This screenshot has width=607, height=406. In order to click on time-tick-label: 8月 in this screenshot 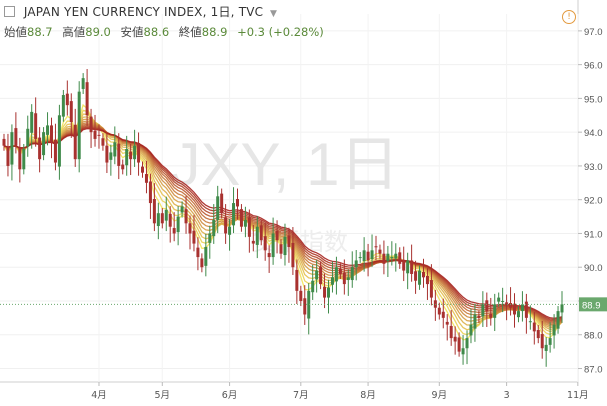, I will do `click(368, 395)`.